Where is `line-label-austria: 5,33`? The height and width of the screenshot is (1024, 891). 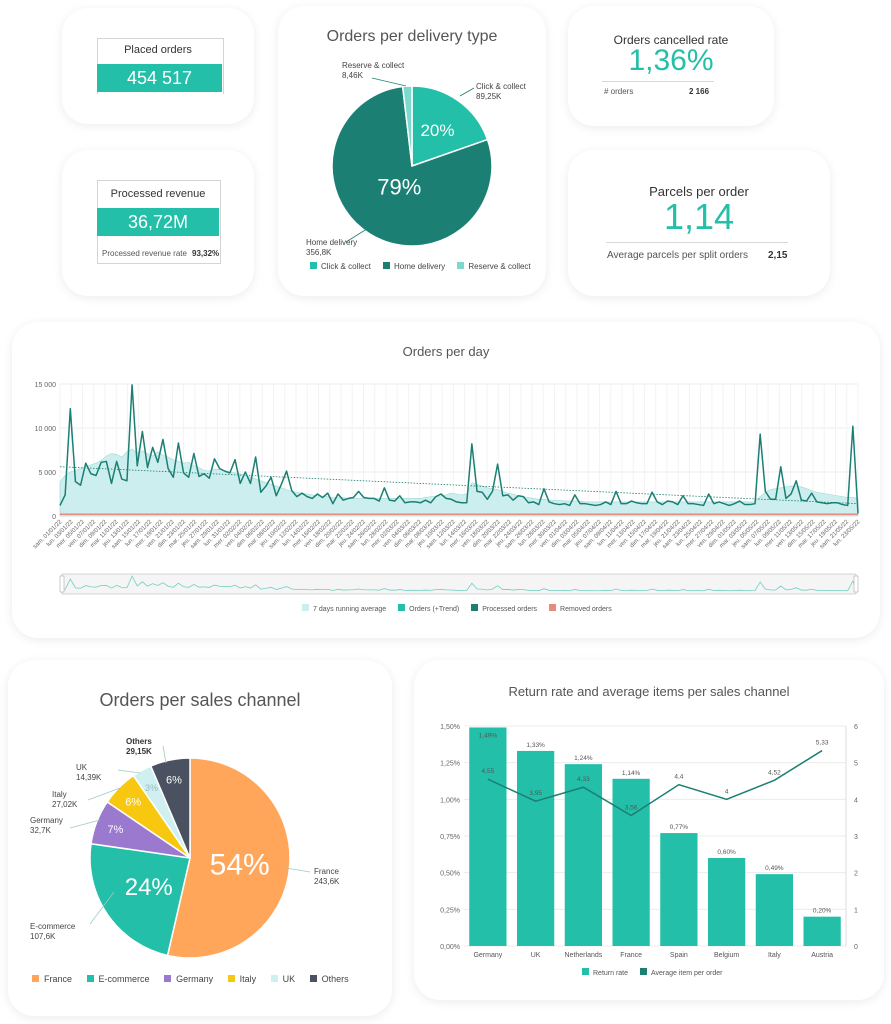 line-label-austria: 5,33 is located at coordinates (822, 743).